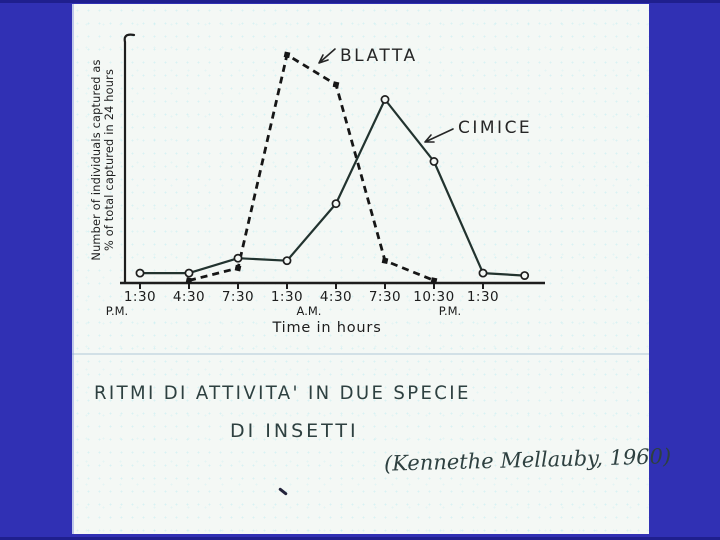 The height and width of the screenshot is (540, 720). What do you see at coordinates (311, 167) in the screenshot?
I see `blatta-line` at bounding box center [311, 167].